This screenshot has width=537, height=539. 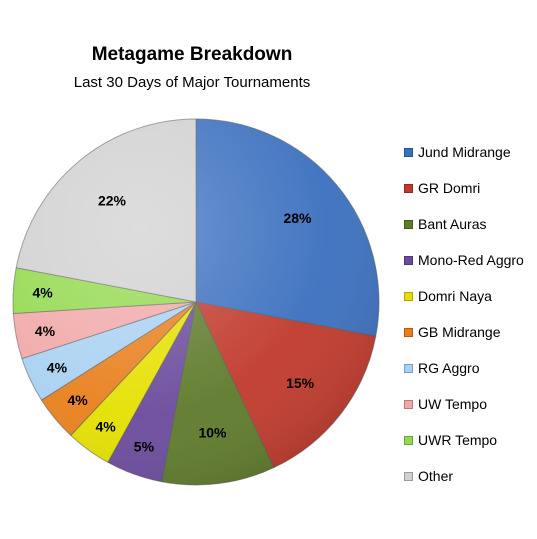 I want to click on slice-label-other: 22%, so click(x=112, y=201).